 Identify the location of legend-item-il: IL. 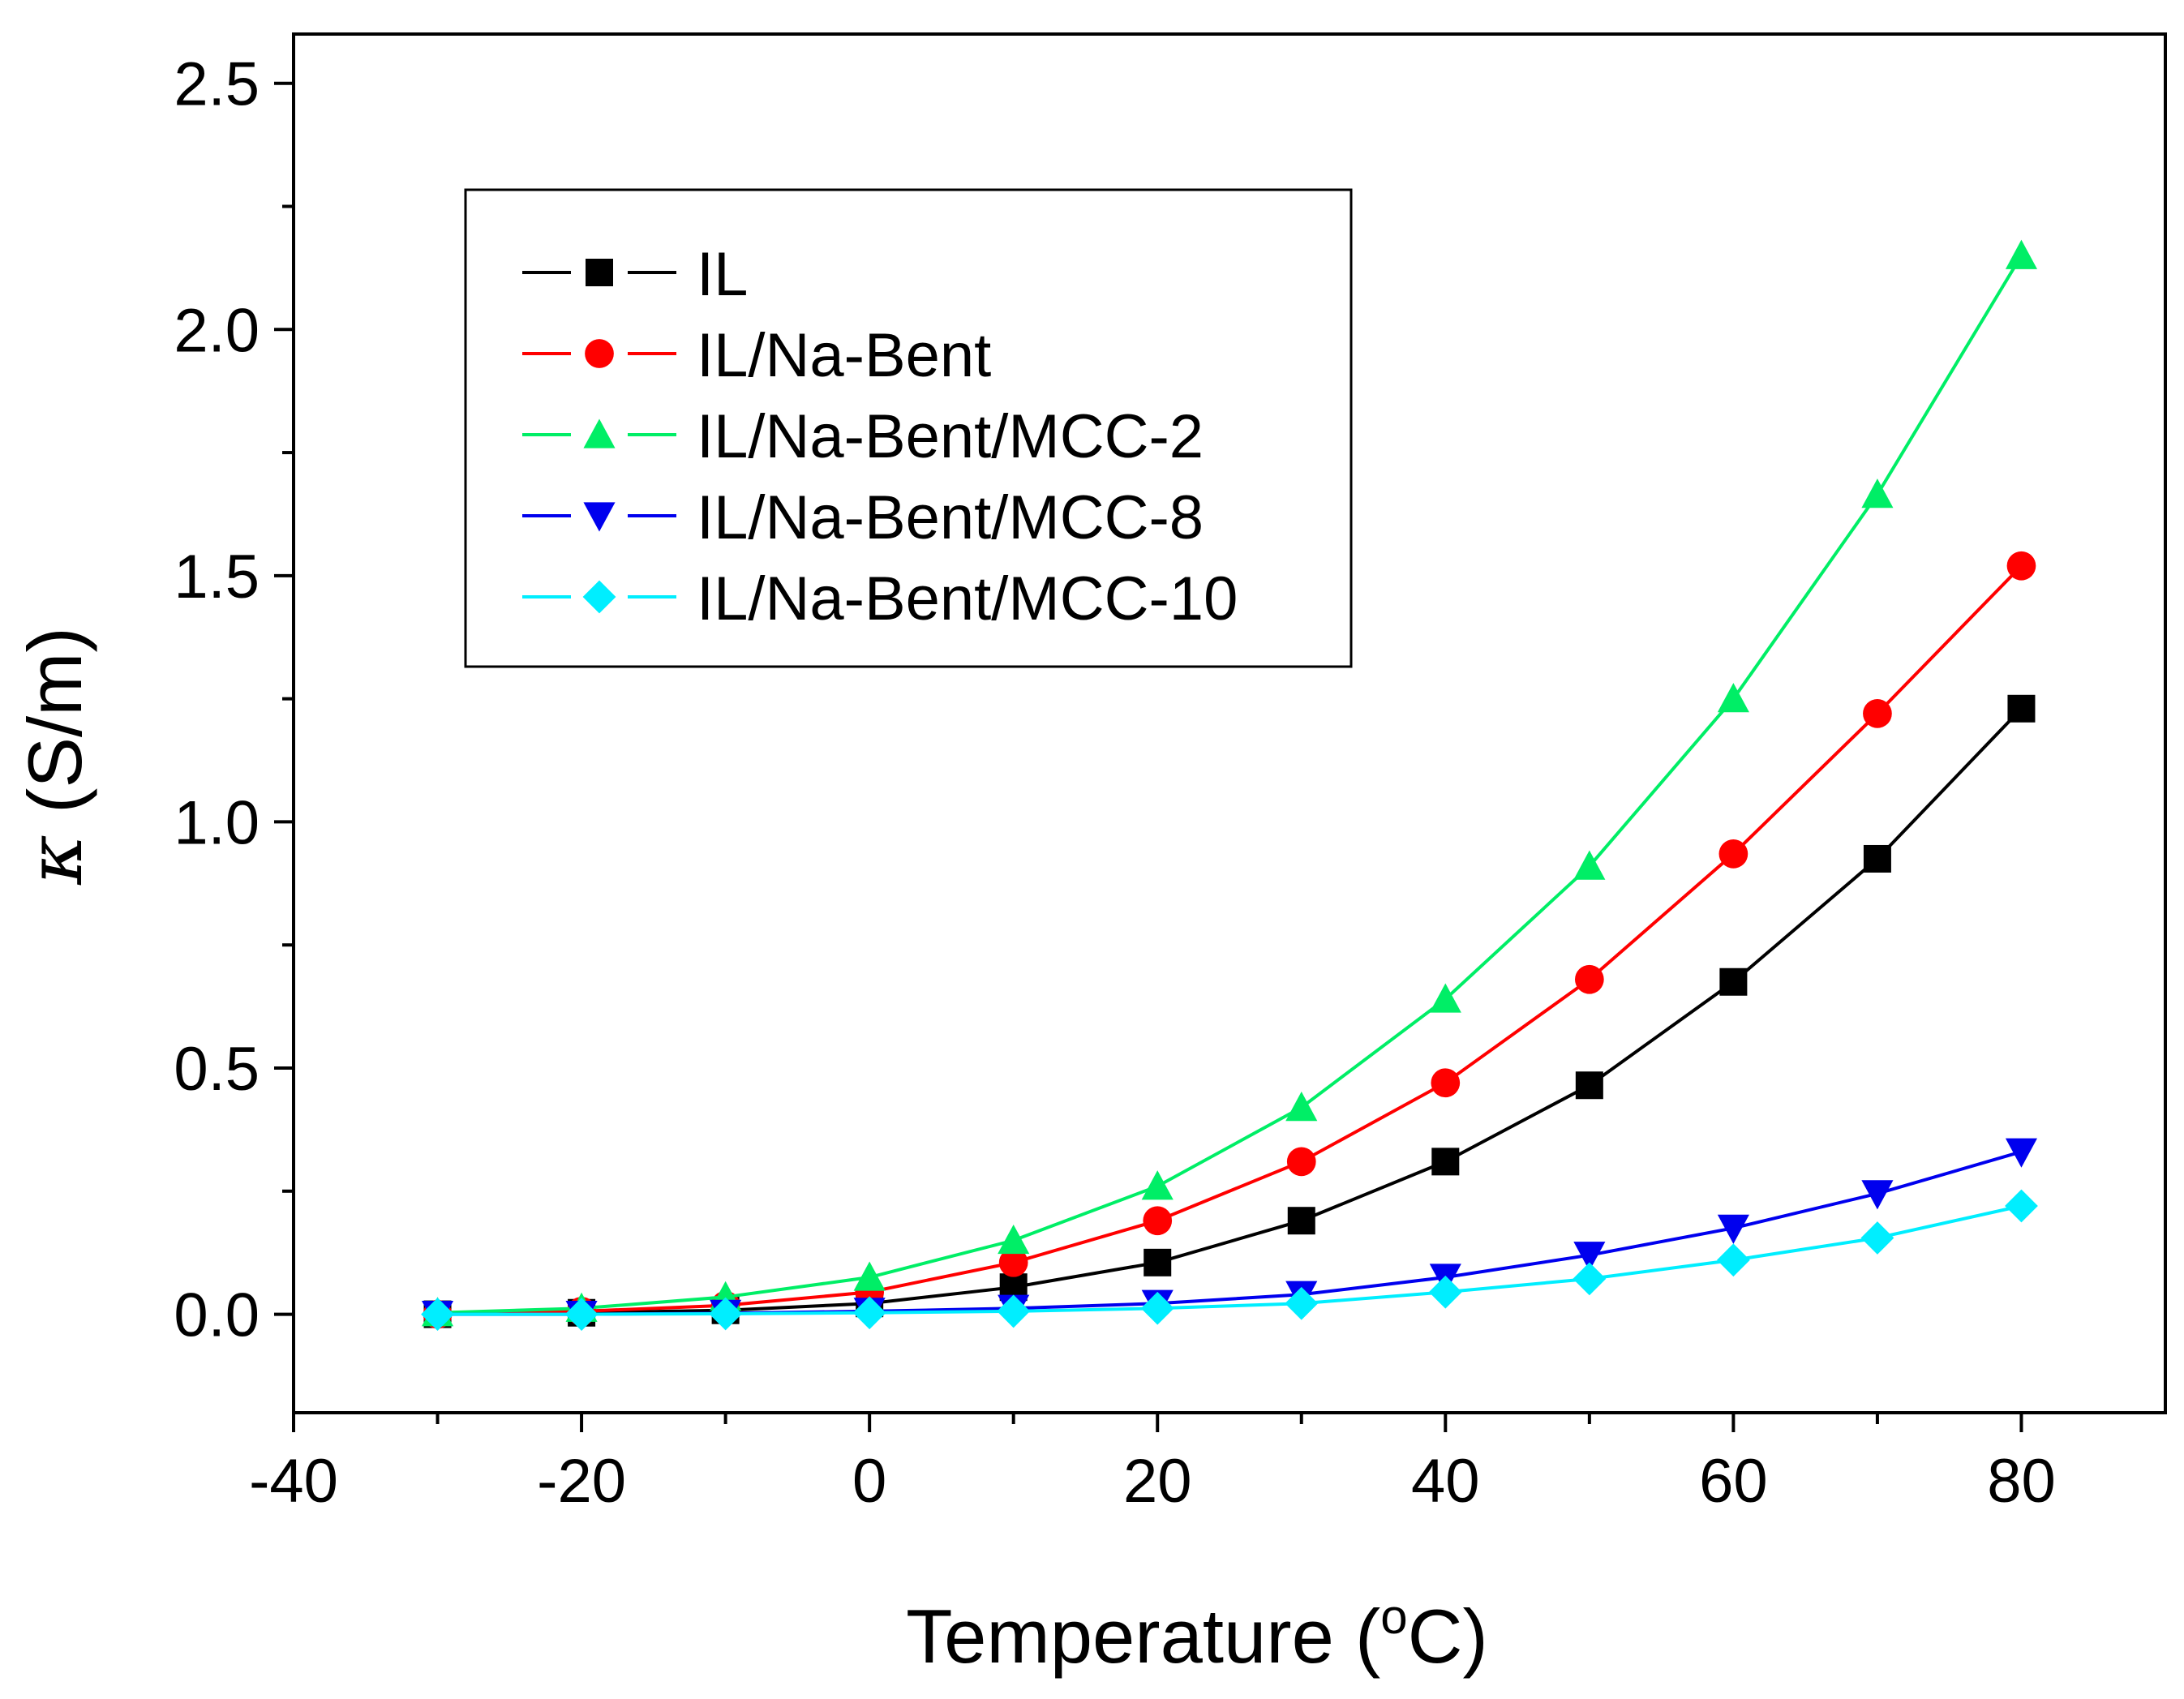
(635, 274).